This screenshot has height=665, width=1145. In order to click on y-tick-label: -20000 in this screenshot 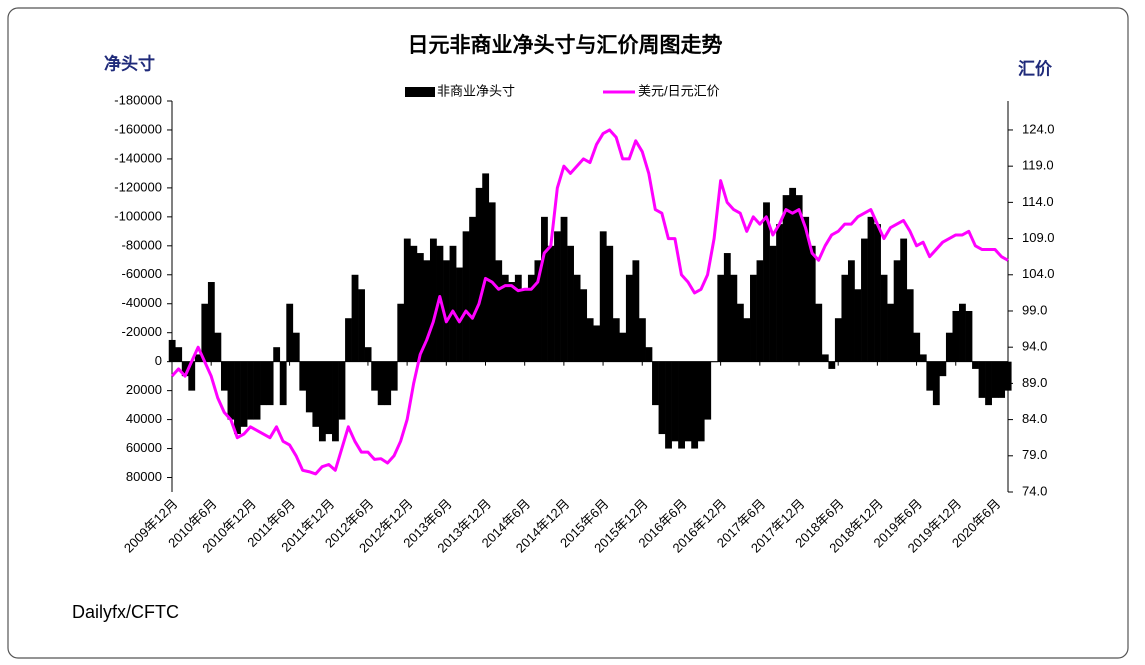, I will do `click(142, 331)`.